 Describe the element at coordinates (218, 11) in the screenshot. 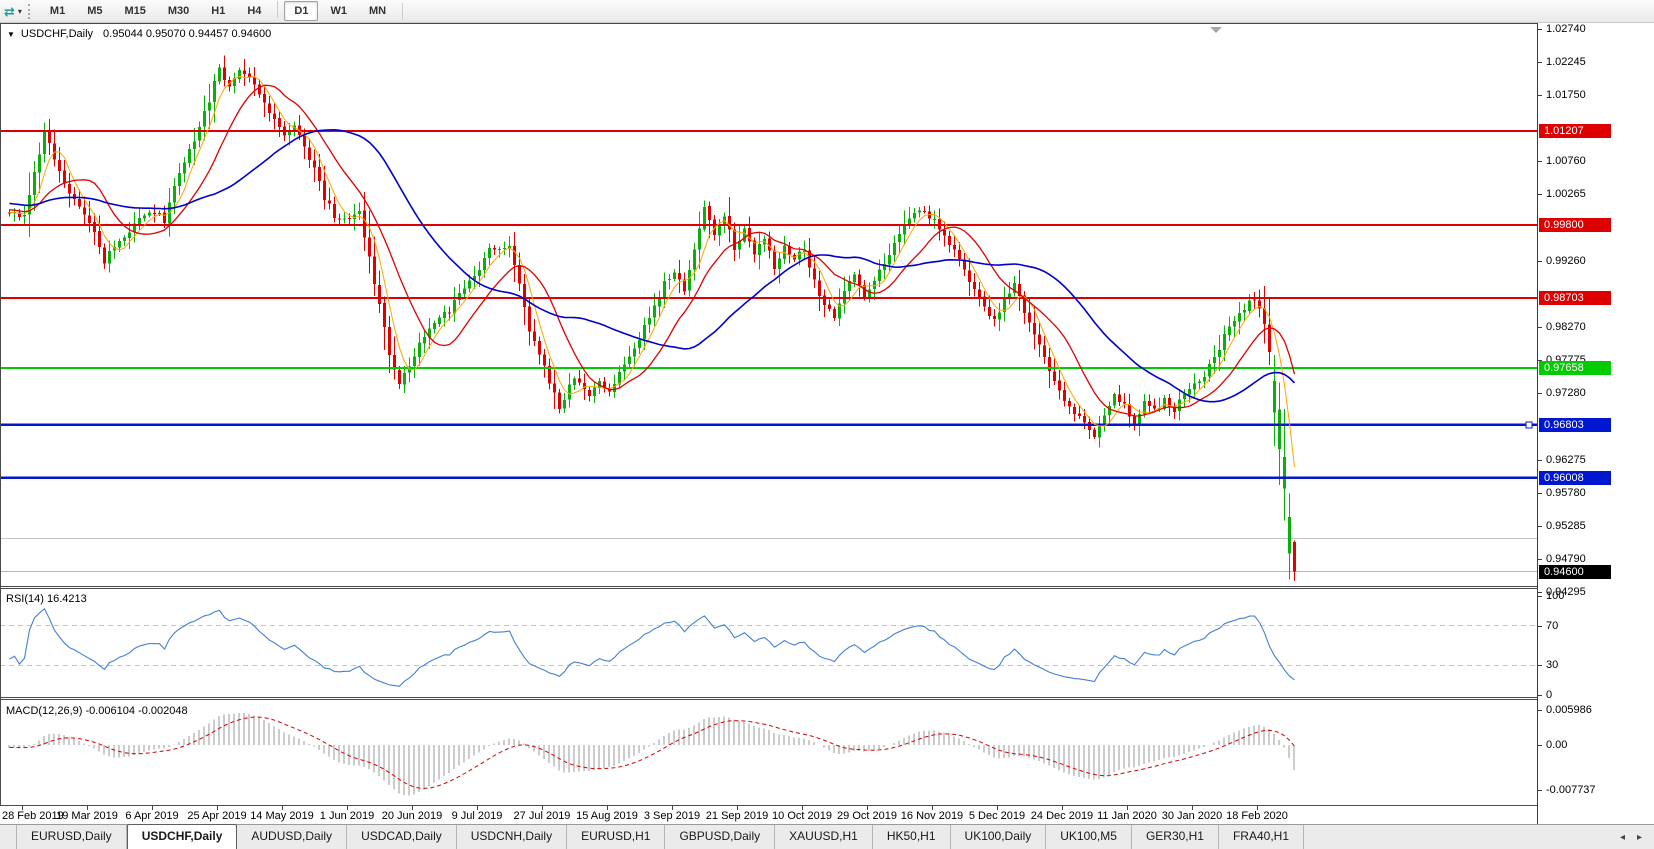

I see `timeframe-button-h1: H1` at that location.